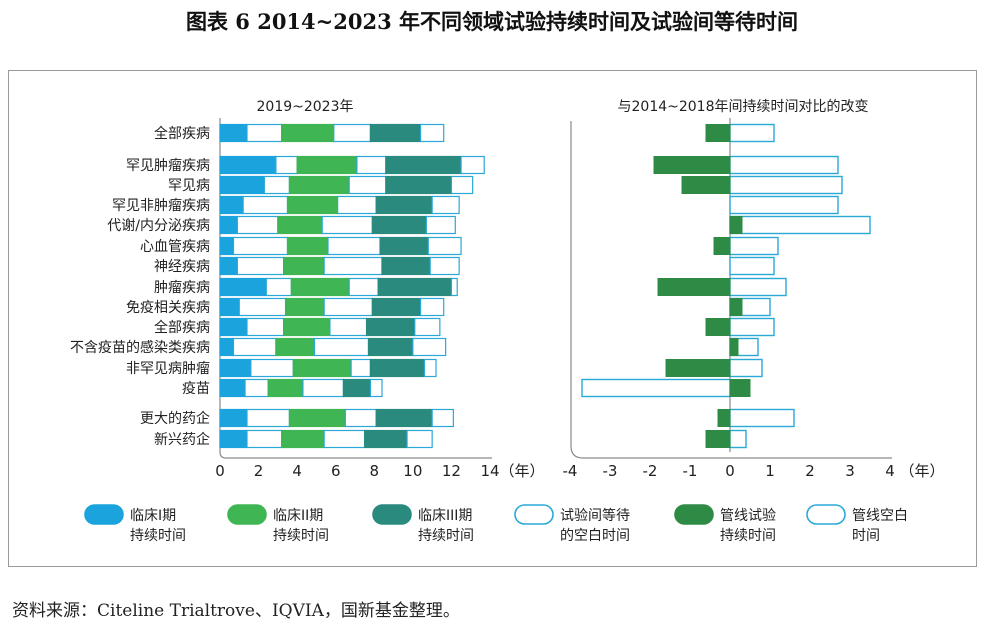 The width and height of the screenshot is (984, 631). What do you see at coordinates (140, 347) in the screenshot?
I see `left-category-label: 不含疫苗的感染类疾病` at bounding box center [140, 347].